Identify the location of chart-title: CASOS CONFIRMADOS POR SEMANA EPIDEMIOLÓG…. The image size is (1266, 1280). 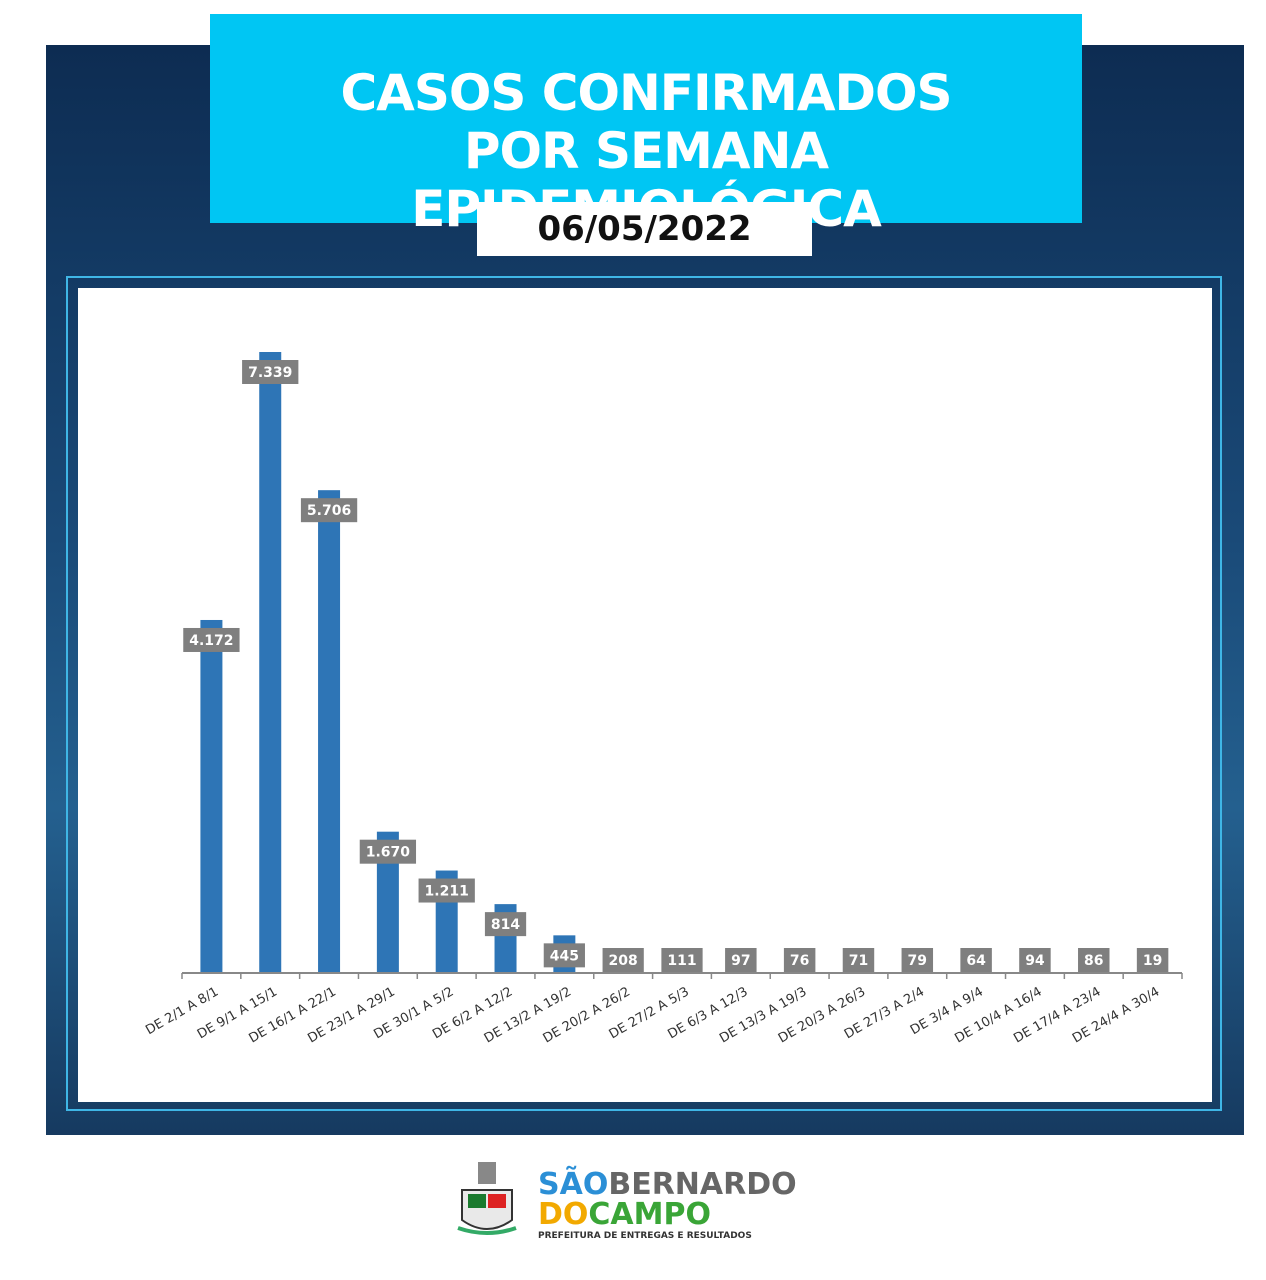
(646, 126).